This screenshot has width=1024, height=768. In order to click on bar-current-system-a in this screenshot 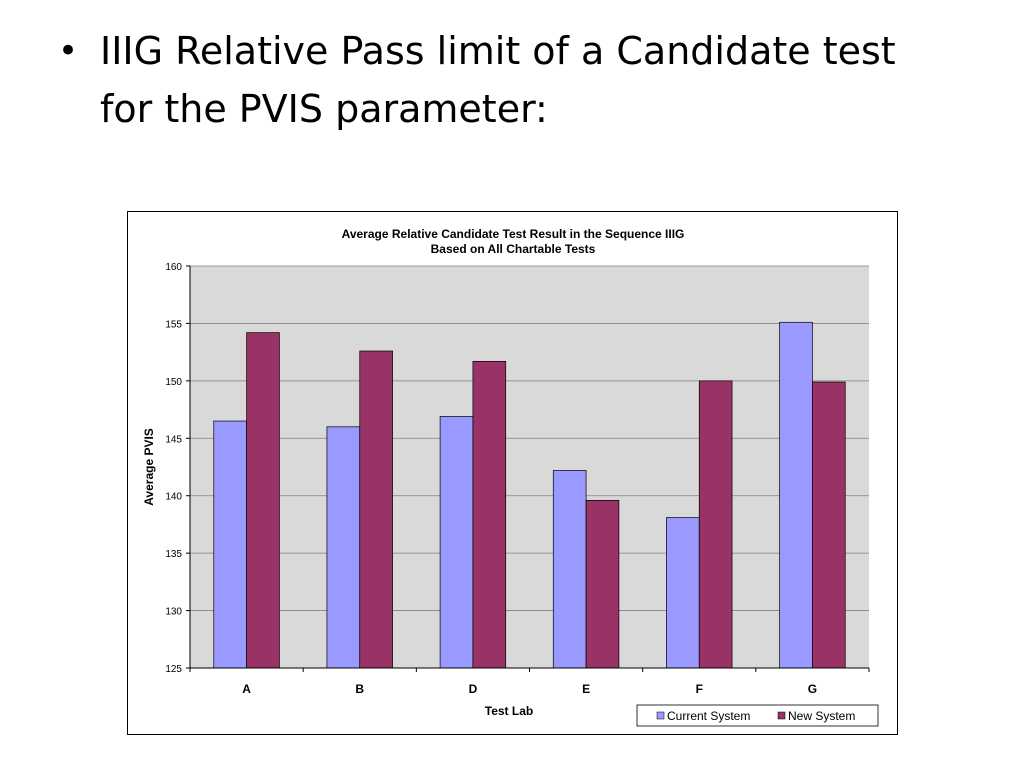, I will do `click(230, 544)`.